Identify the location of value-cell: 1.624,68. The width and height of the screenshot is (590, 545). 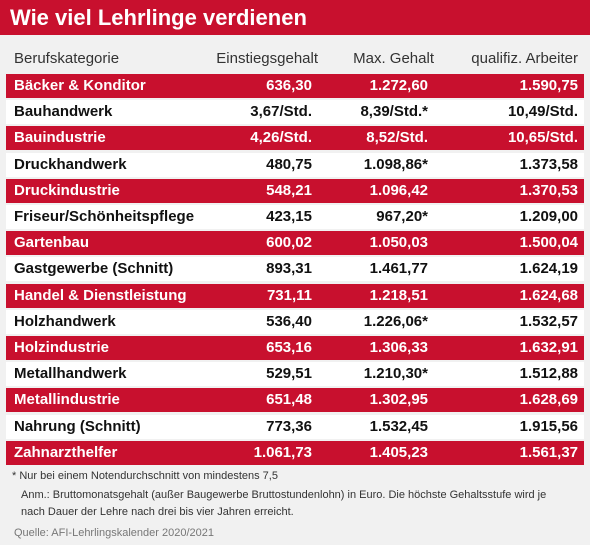
(548, 295).